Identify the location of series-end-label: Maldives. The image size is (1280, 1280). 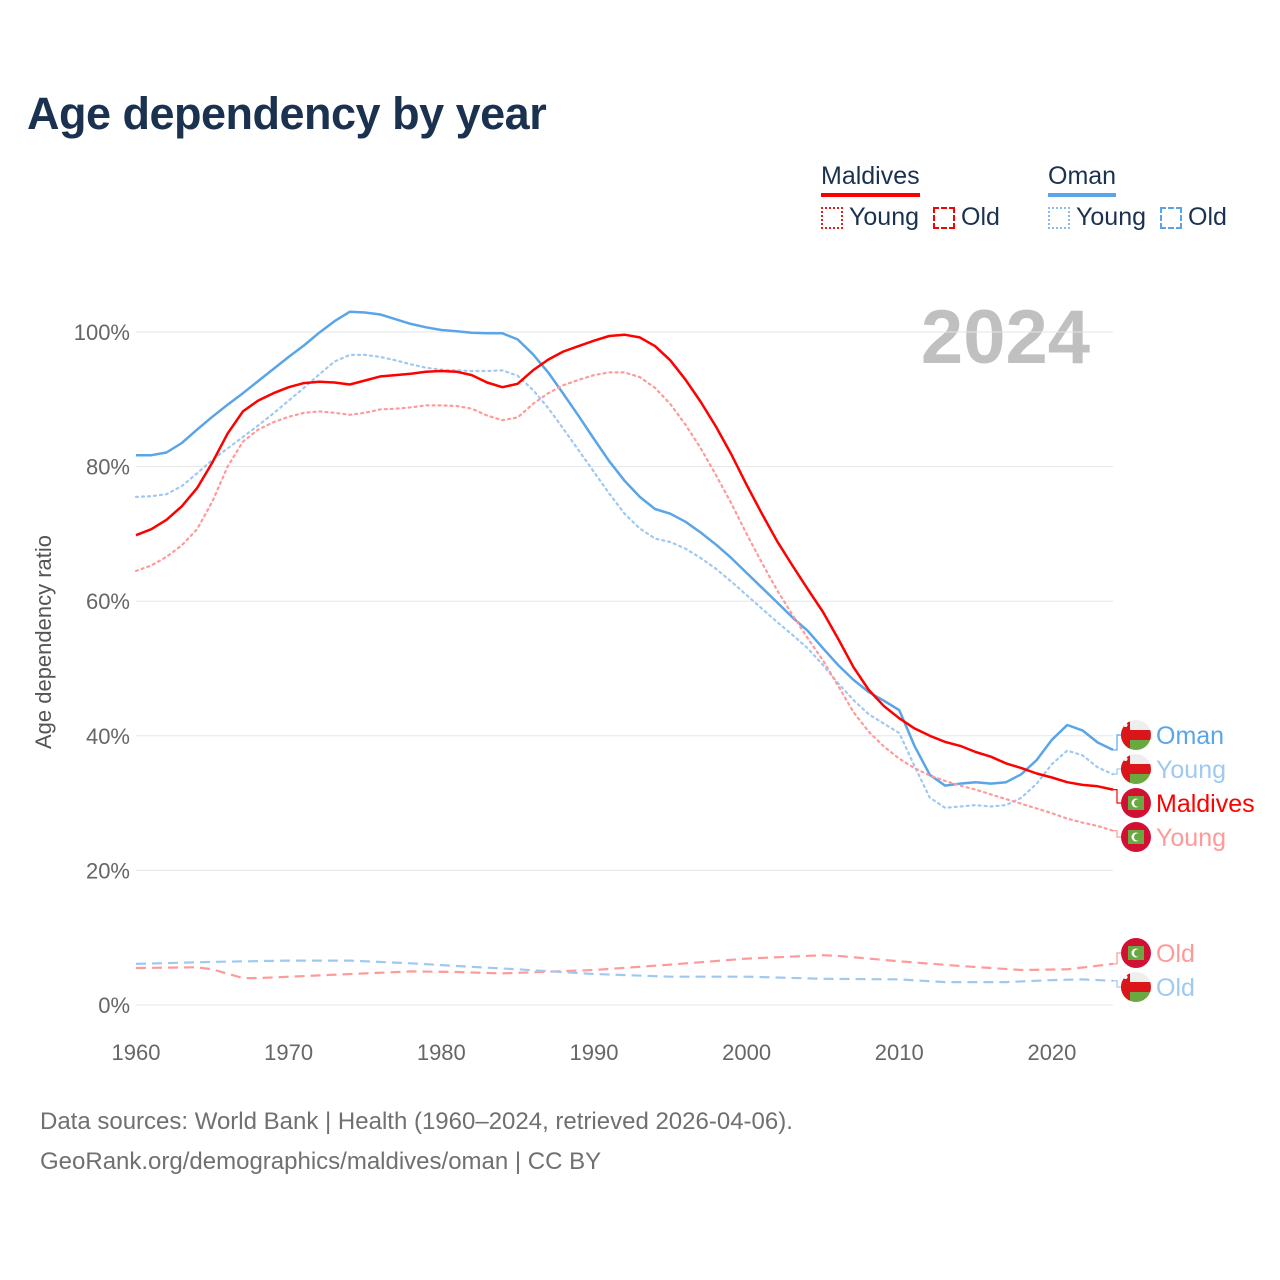
(1205, 804).